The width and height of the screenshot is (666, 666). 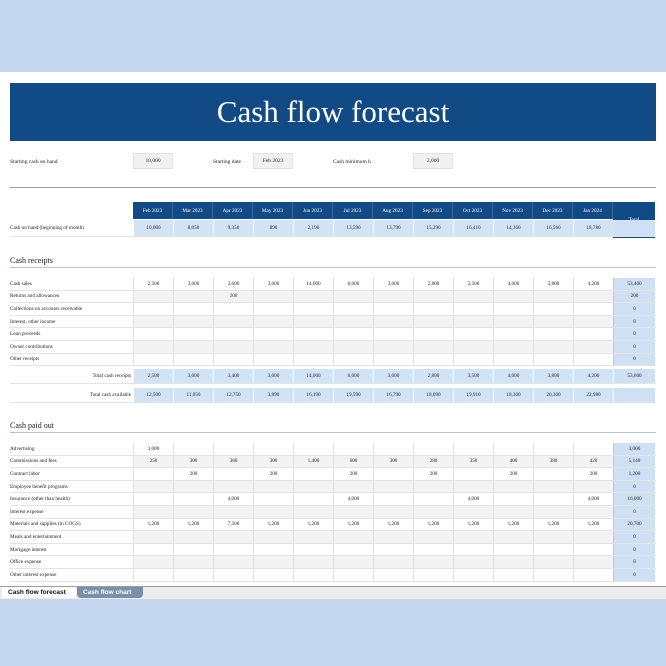 What do you see at coordinates (433, 395) in the screenshot?
I see `table-cell: 18,090` at bounding box center [433, 395].